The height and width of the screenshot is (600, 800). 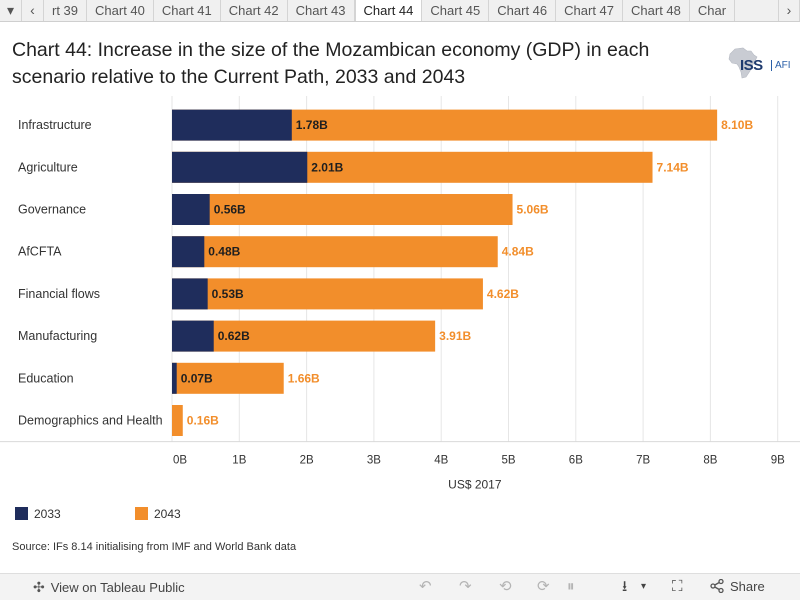 What do you see at coordinates (533, 210) in the screenshot?
I see `data-label-2043: 5.06B` at bounding box center [533, 210].